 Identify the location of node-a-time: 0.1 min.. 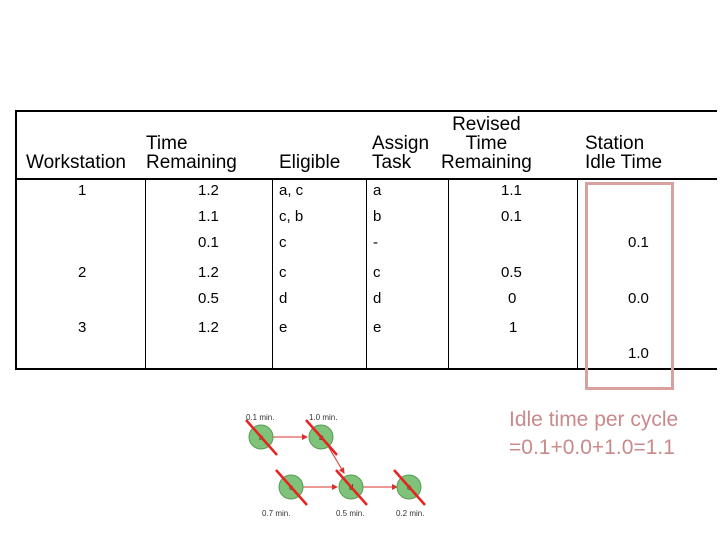
(260, 417).